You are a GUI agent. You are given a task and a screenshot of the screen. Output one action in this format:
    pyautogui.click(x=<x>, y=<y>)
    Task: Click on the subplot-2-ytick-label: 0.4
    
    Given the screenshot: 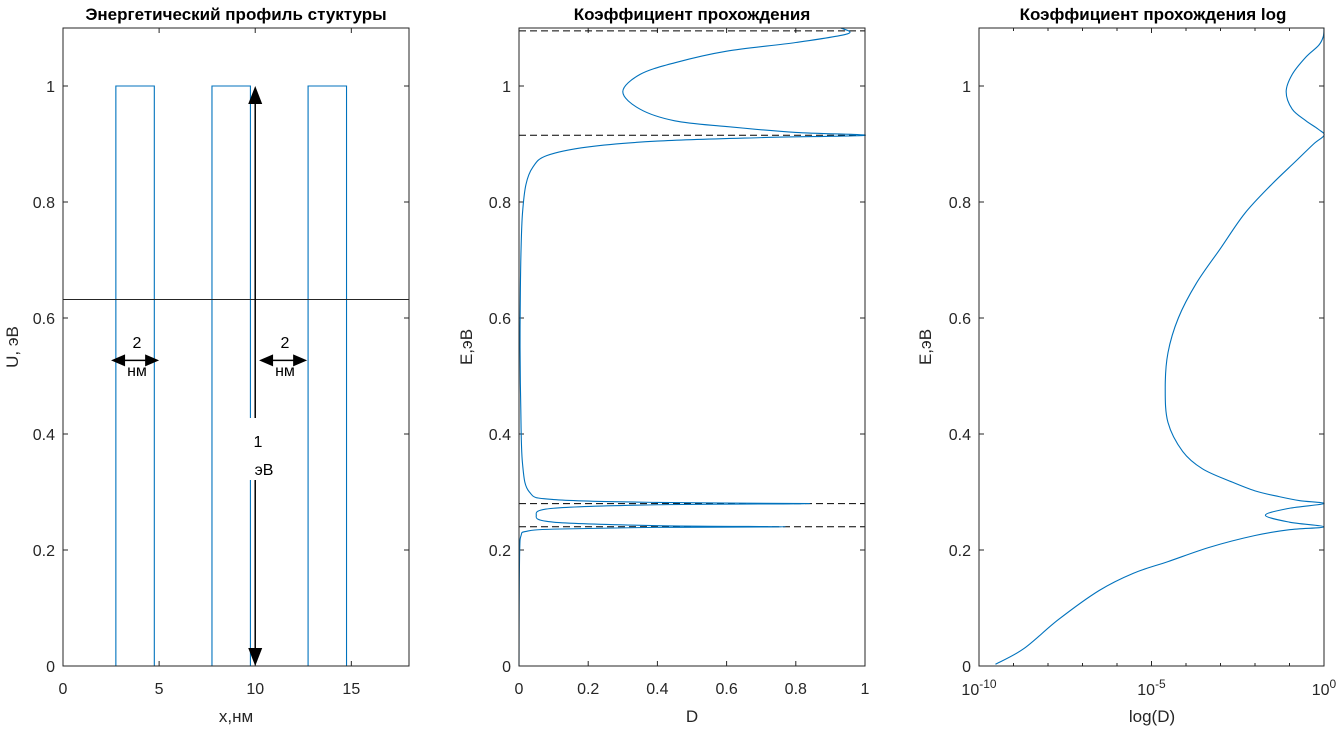 What is the action you would take?
    pyautogui.click(x=500, y=435)
    